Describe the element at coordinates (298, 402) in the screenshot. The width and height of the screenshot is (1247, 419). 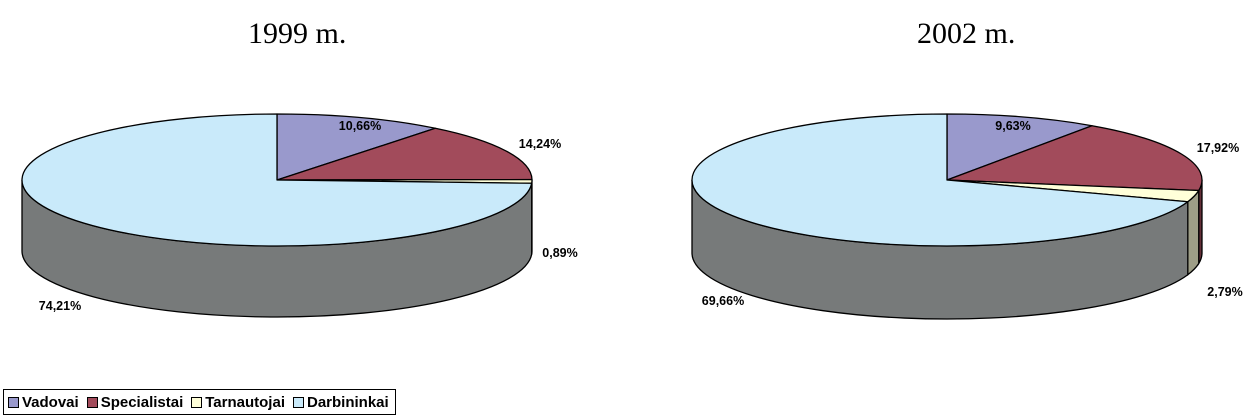
I see `legend-swatch-darbininkai` at that location.